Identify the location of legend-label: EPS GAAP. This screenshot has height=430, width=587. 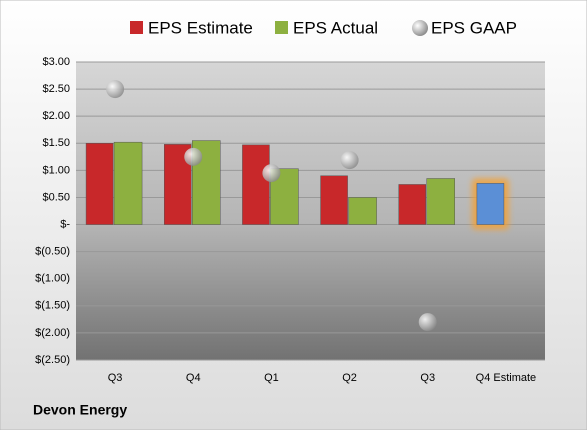
(474, 27).